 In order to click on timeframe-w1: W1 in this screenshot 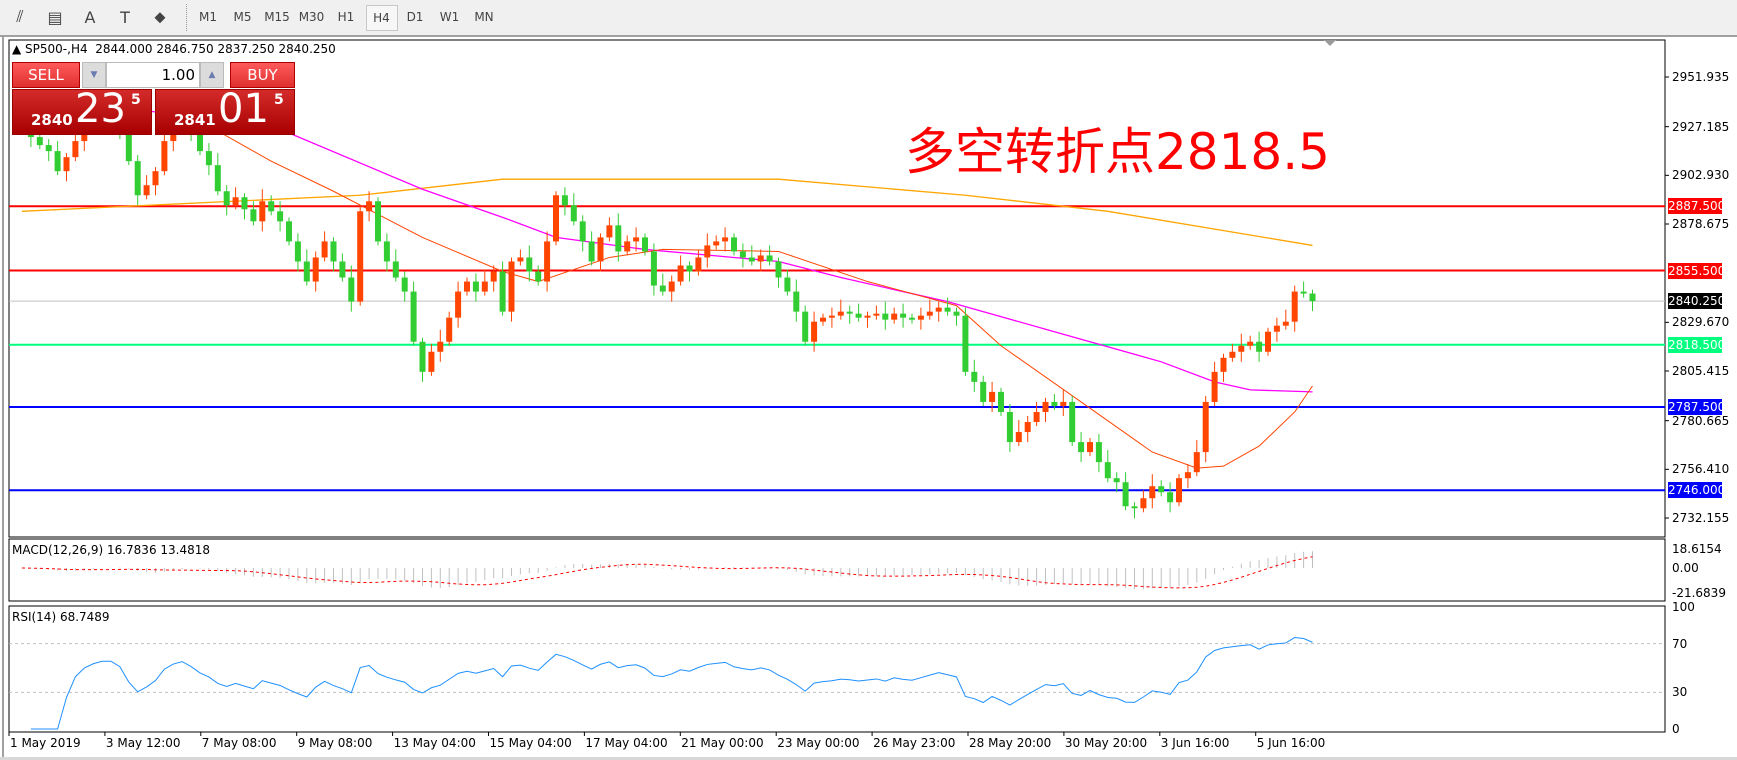, I will do `click(449, 17)`.